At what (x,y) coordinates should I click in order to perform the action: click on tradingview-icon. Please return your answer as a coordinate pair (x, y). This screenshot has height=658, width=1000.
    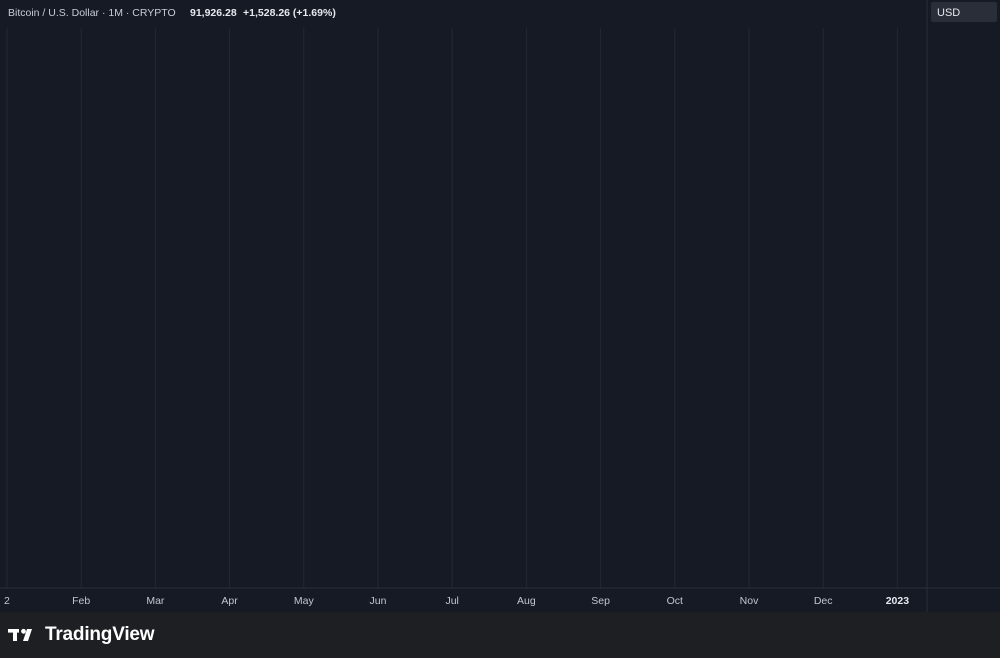
    Looking at the image, I should click on (20, 634).